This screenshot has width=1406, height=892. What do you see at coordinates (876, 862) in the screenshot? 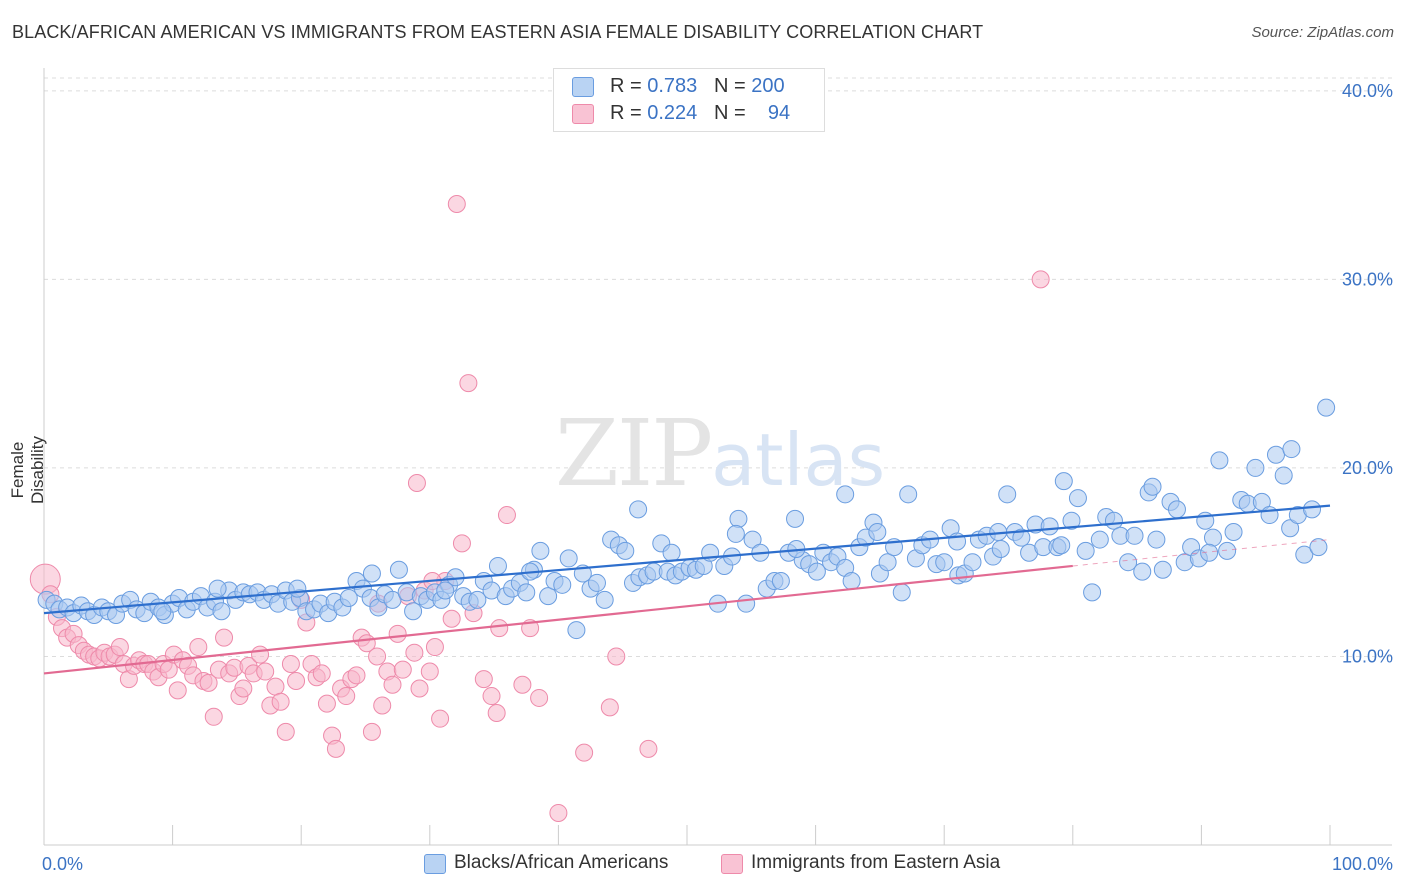
I see `legend-label-immigrants: Immigrants from Eastern Asia` at bounding box center [876, 862].